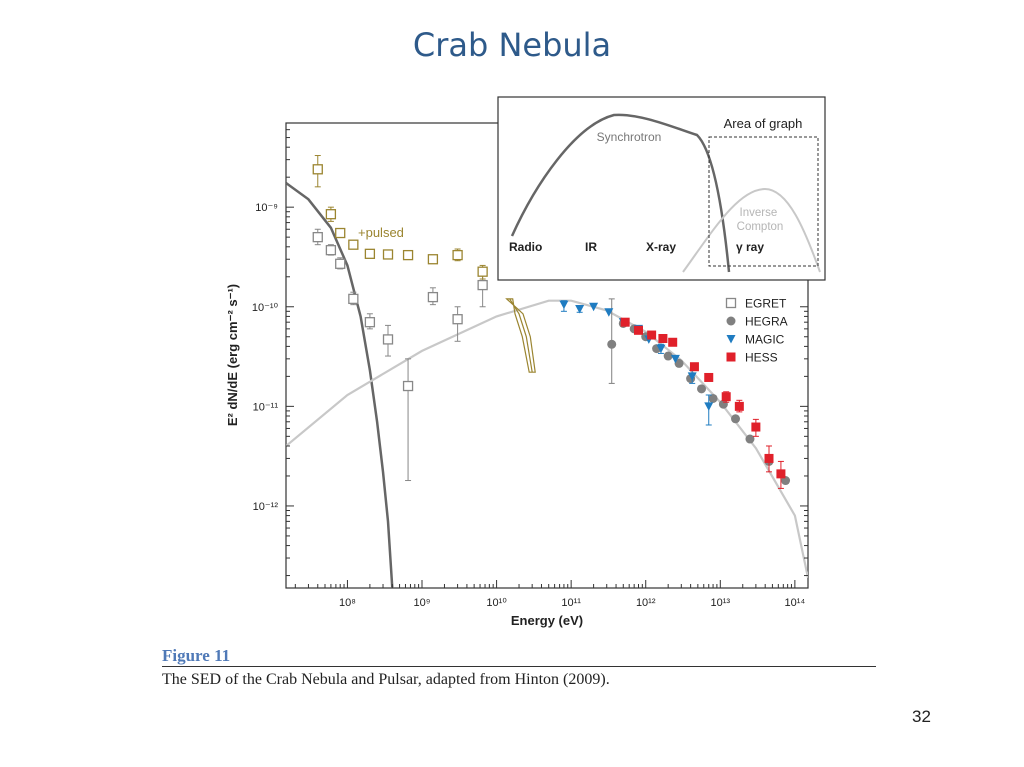  Describe the element at coordinates (571, 603) in the screenshot. I see `x-tick-label: 10¹¹` at that location.